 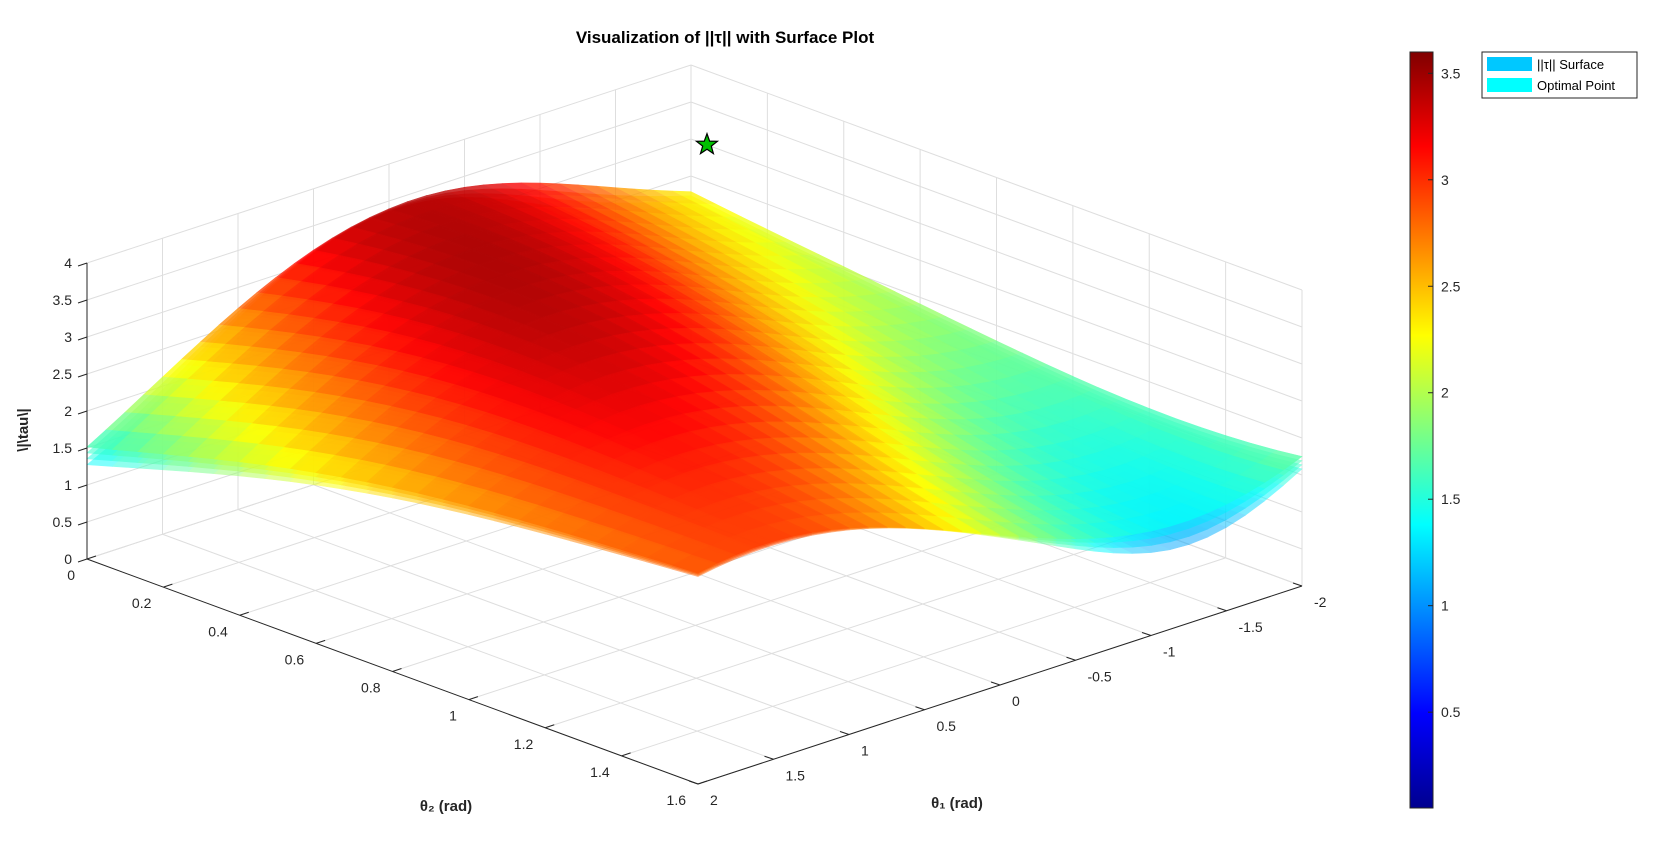 I want to click on y-axis-label: θ₁ (rad), so click(x=957, y=803).